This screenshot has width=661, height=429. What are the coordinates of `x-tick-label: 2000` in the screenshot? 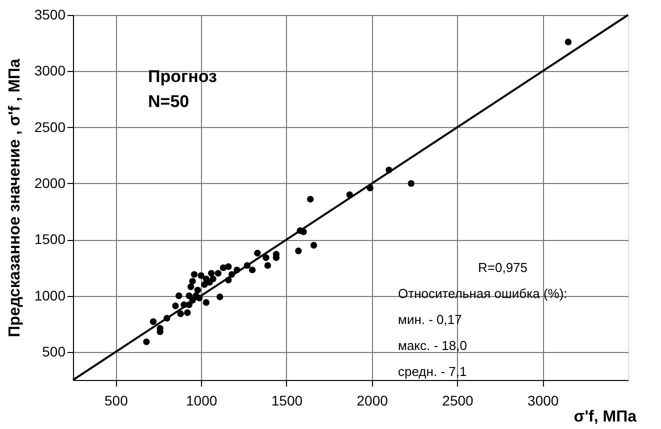 It's located at (372, 400).